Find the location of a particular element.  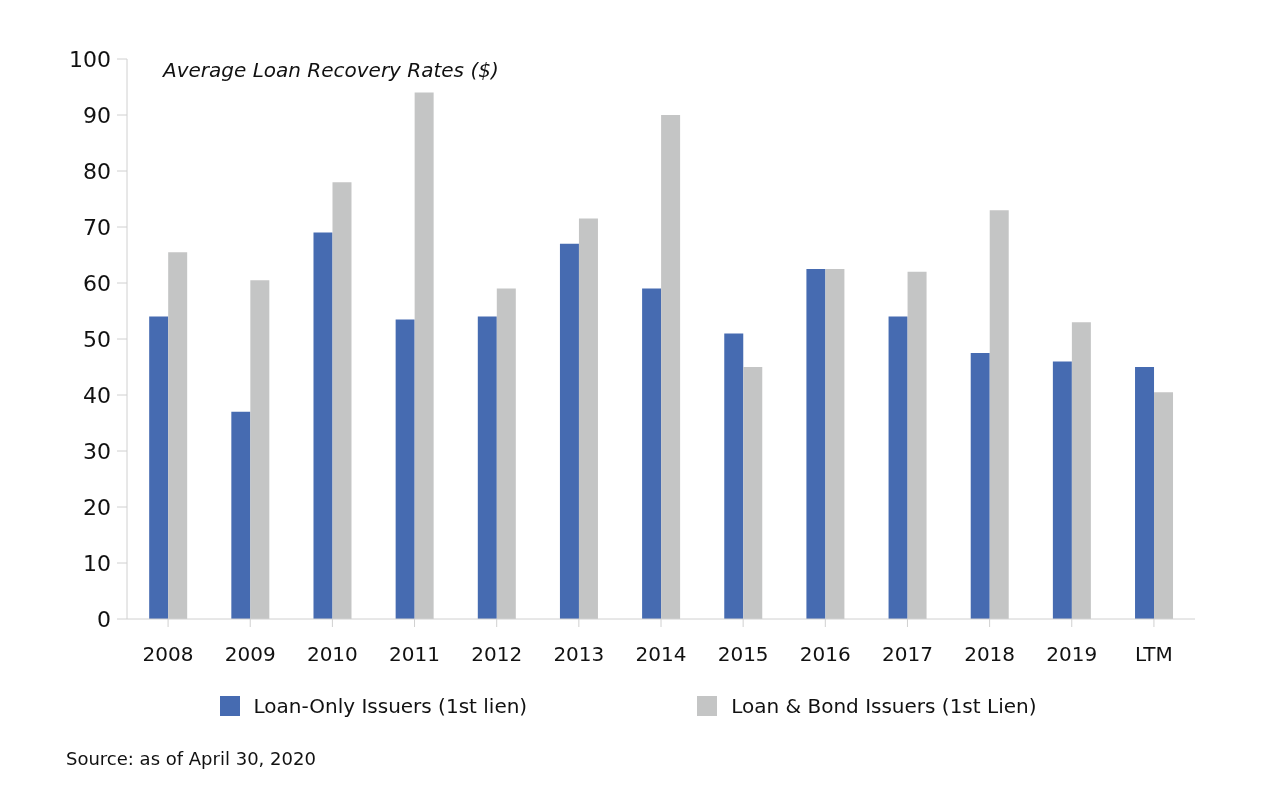

y-tick-label: 50 is located at coordinates (97, 339).